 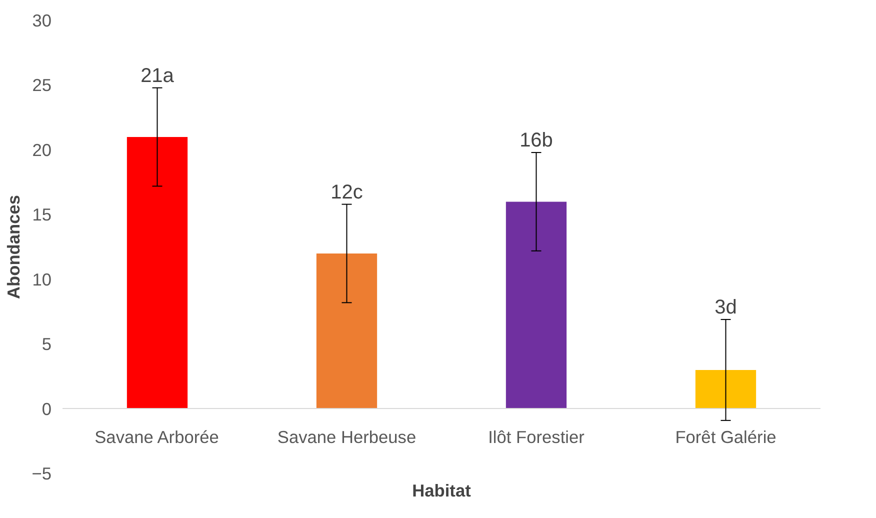 What do you see at coordinates (725, 436) in the screenshot?
I see `x-tick-label: Forêt Galérie` at bounding box center [725, 436].